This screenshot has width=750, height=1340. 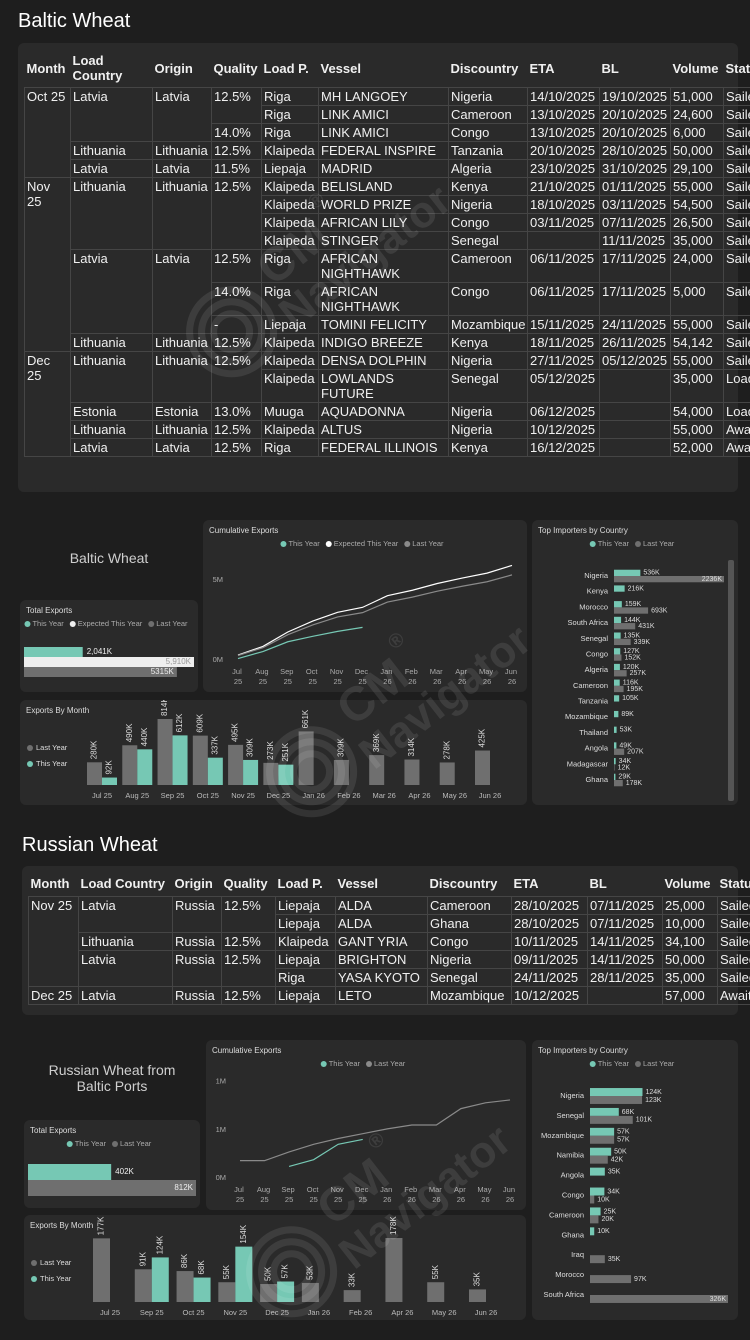 What do you see at coordinates (635, 114) in the screenshot?
I see `cell: 20/10/2025` at bounding box center [635, 114].